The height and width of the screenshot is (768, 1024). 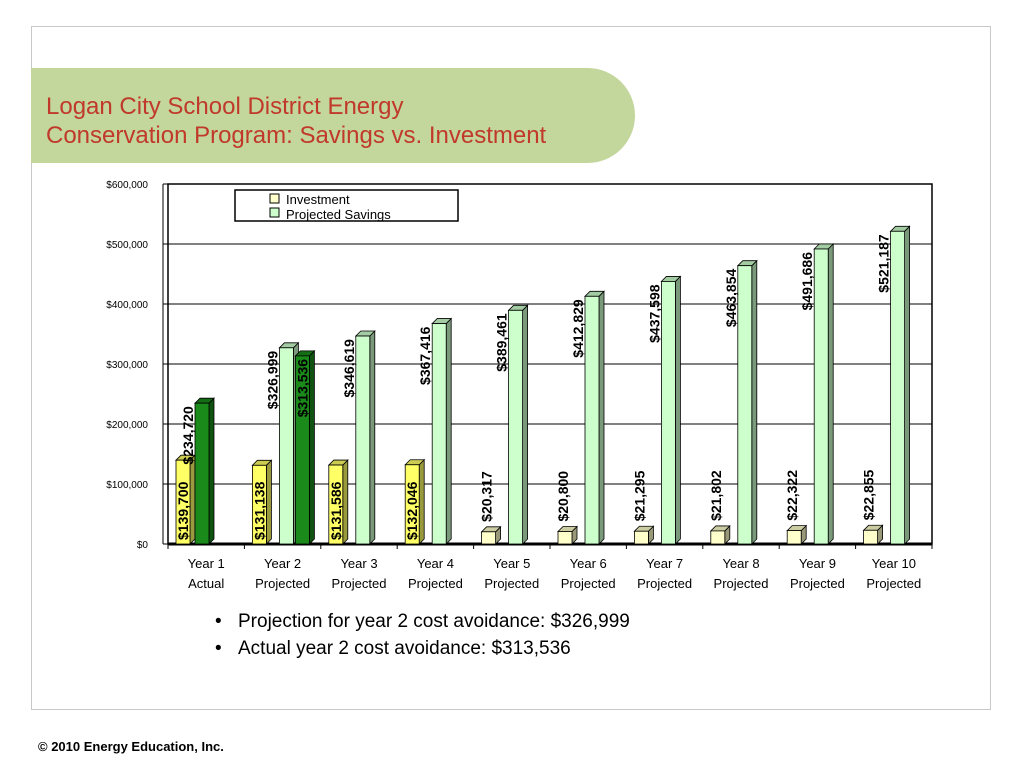 I want to click on x-tick-label: Year 7, so click(x=664, y=563).